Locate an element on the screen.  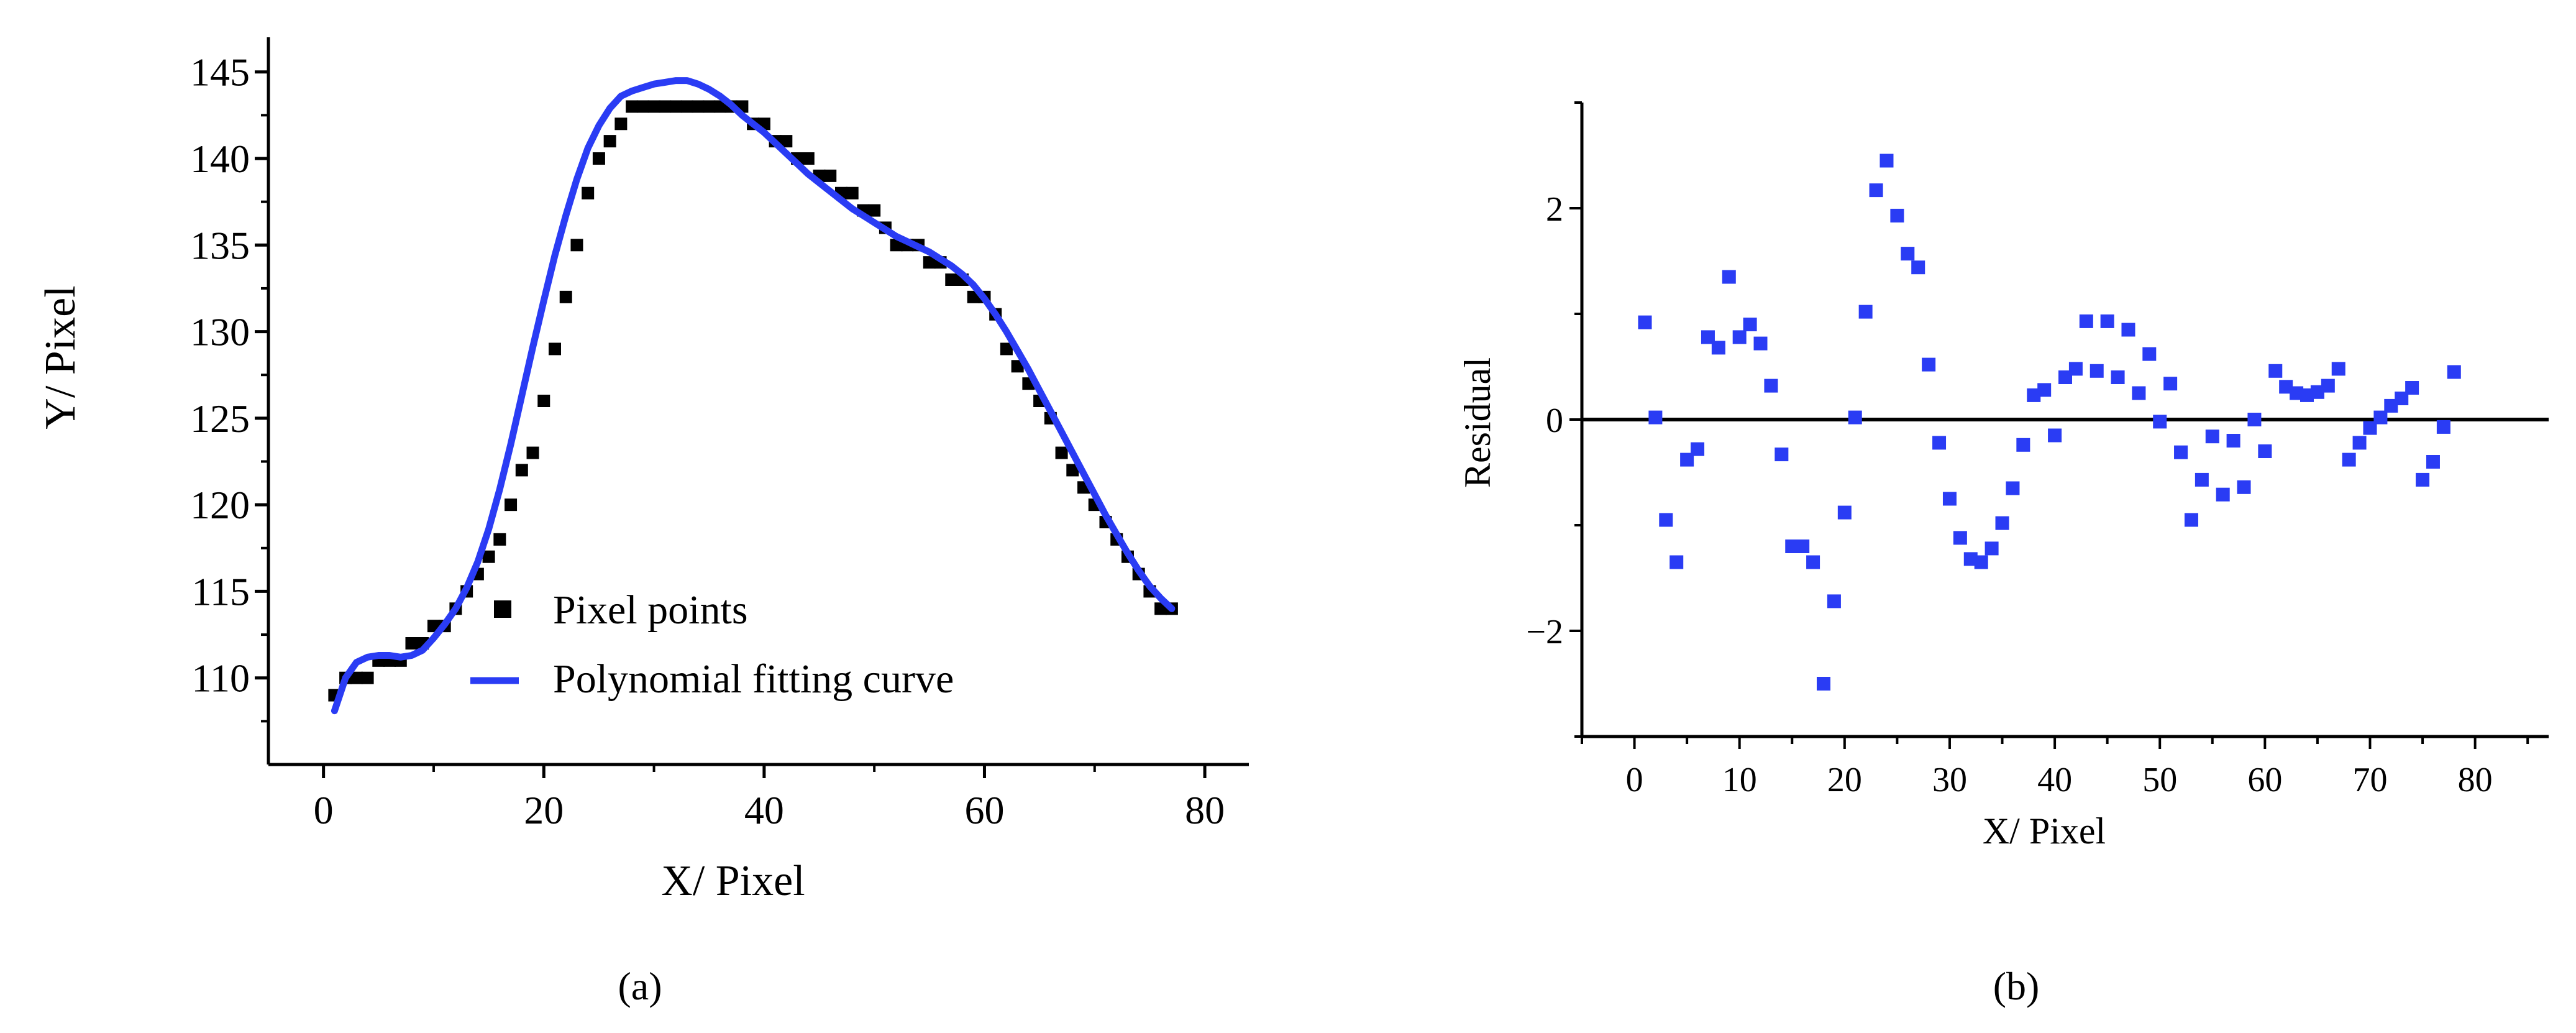
y-tick-label: 0 is located at coordinates (1554, 421).